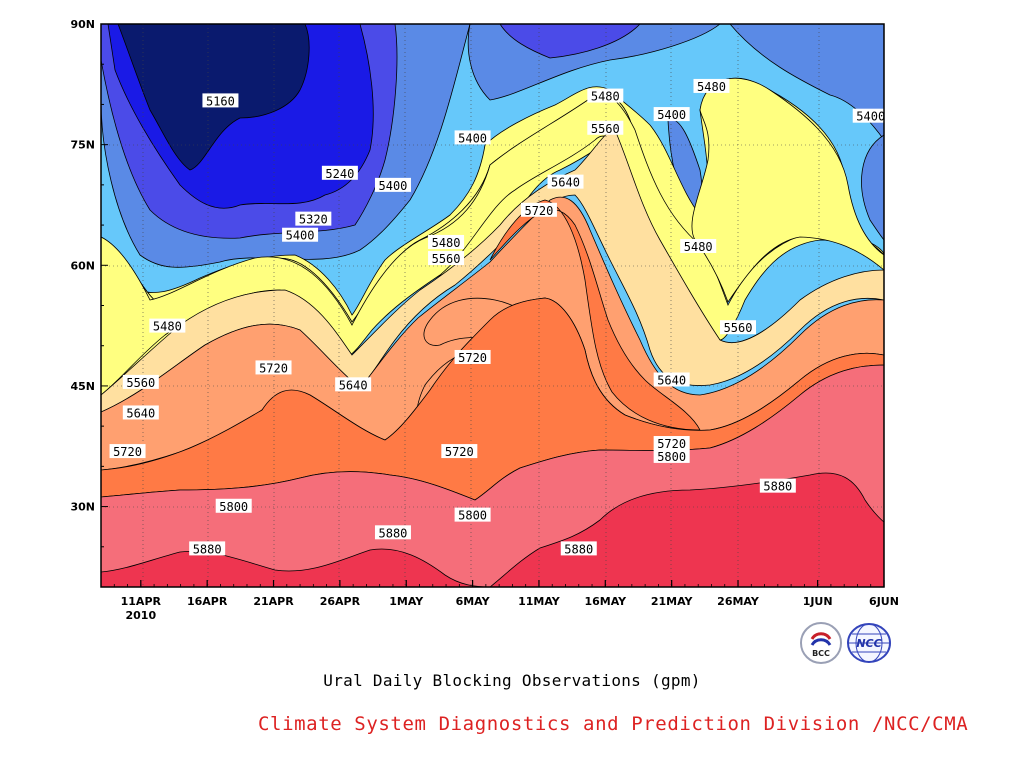  I want to click on contour-label-text: 5240, so click(339, 174).